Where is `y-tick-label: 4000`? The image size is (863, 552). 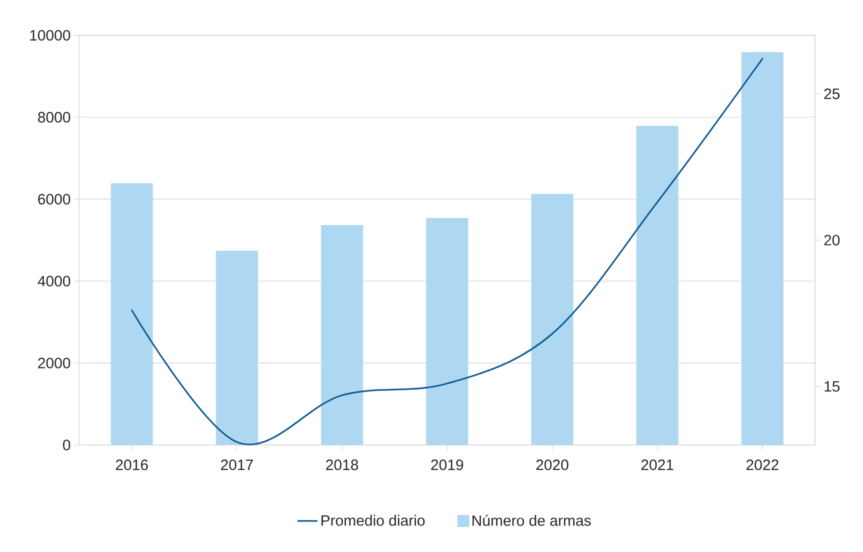
y-tick-label: 4000 is located at coordinates (54, 281).